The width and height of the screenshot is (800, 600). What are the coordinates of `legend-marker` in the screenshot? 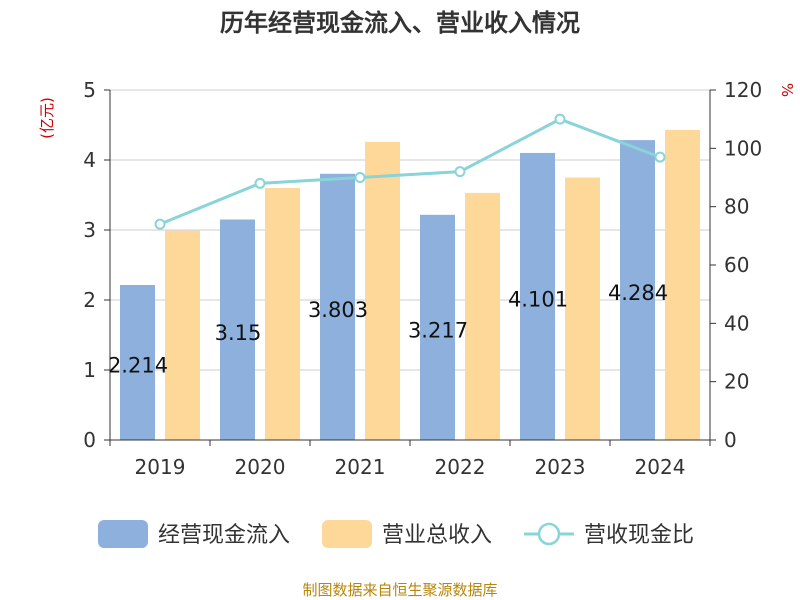 It's located at (549, 534).